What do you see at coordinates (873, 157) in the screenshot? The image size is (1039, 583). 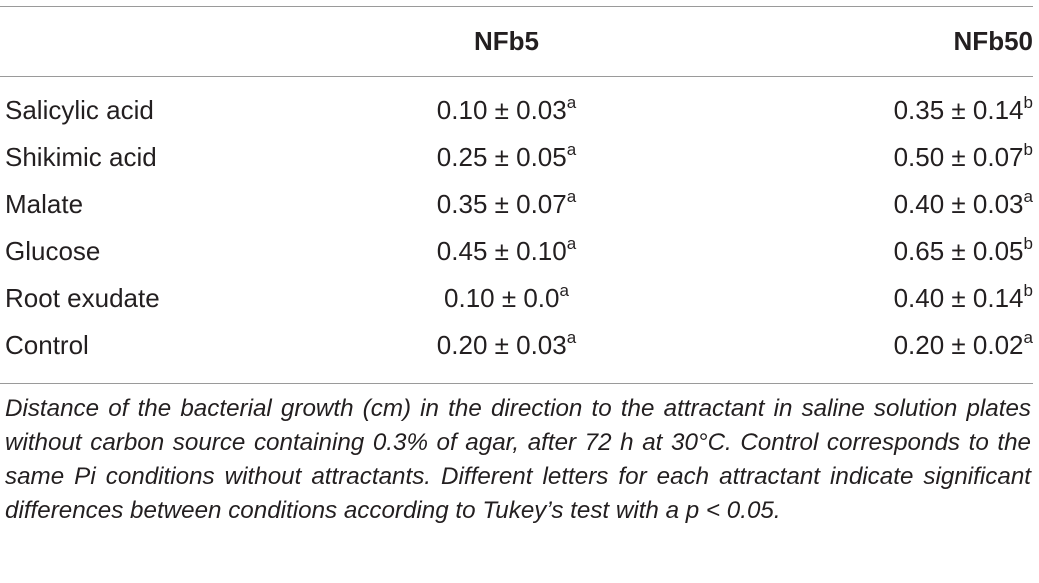 I see `nfb50-cell: 0.50 ± 0.07b` at bounding box center [873, 157].